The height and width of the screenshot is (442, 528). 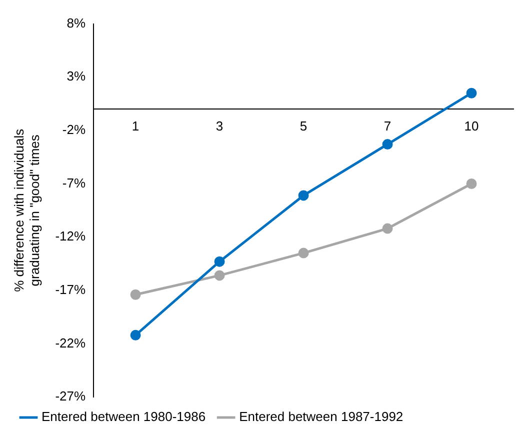 What do you see at coordinates (74, 182) in the screenshot?
I see `y-tick-label: -7%` at bounding box center [74, 182].